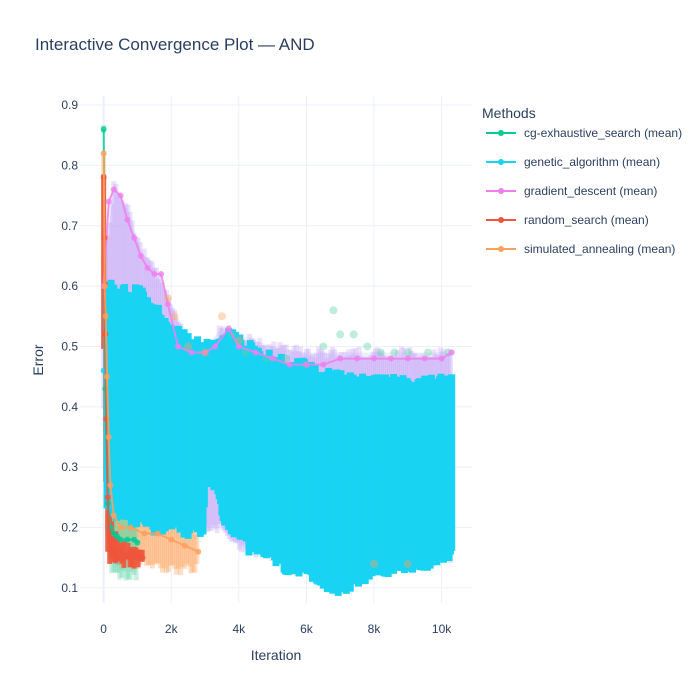  What do you see at coordinates (307, 629) in the screenshot?
I see `x-tick-label: 6k` at bounding box center [307, 629].